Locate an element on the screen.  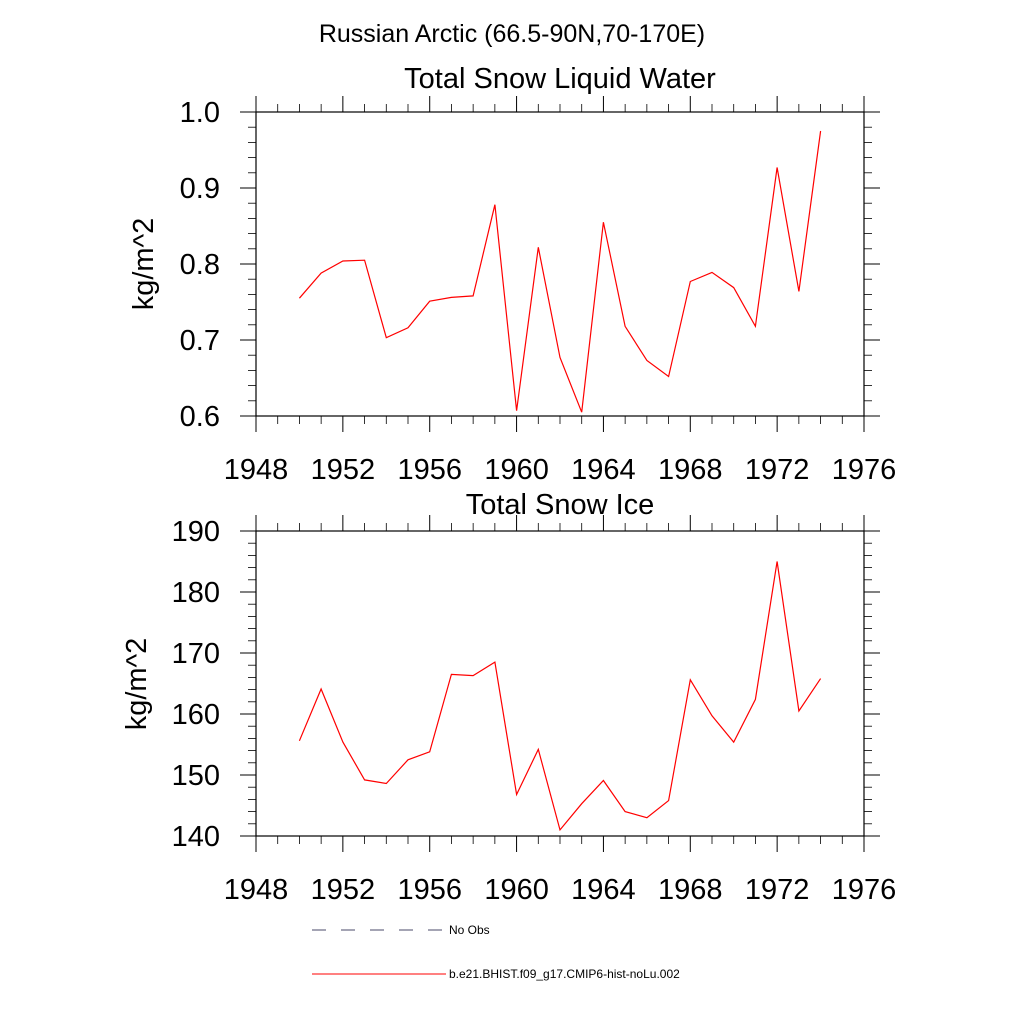
y-tick-label: 0.8 is located at coordinates (200, 265).